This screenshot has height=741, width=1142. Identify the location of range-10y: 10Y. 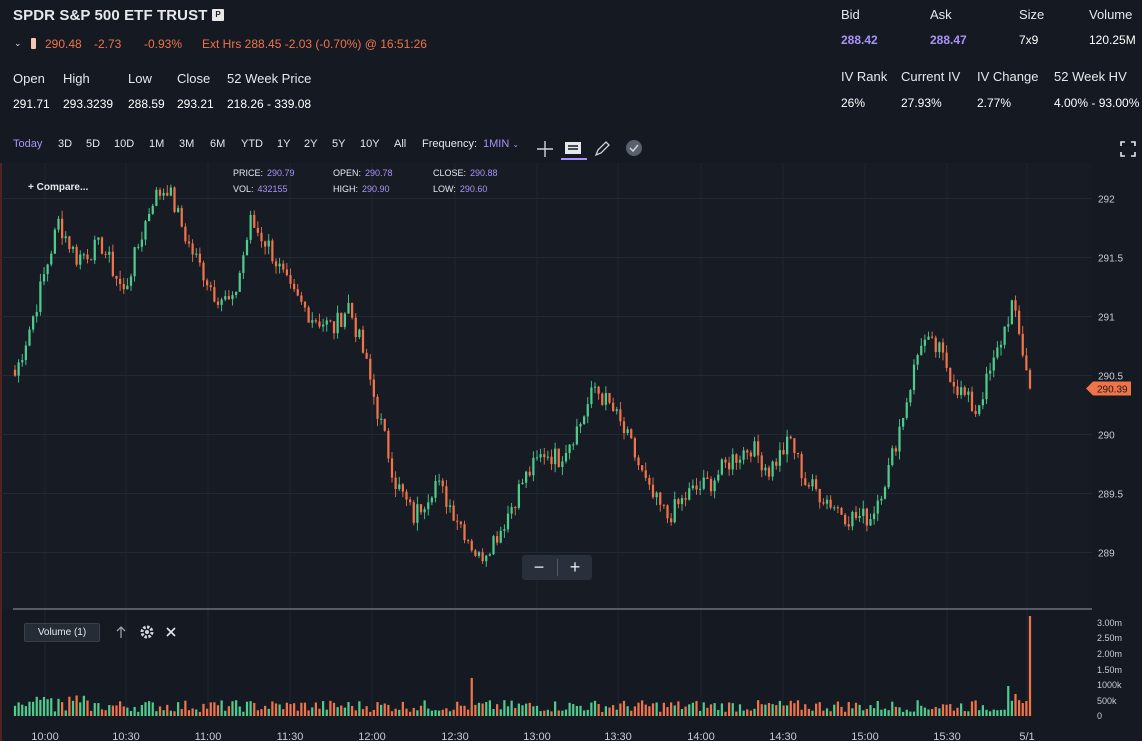
(370, 144).